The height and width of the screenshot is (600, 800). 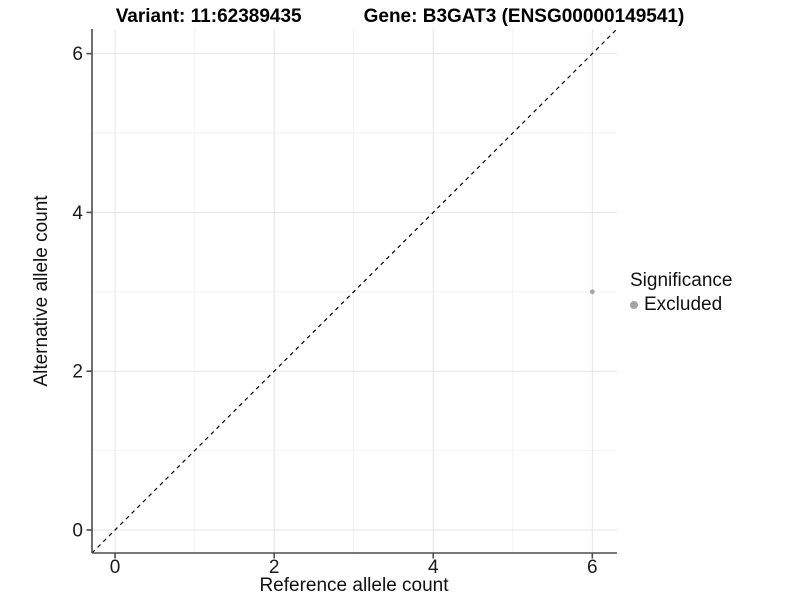 What do you see at coordinates (77, 372) in the screenshot?
I see `y-tick-label: 2` at bounding box center [77, 372].